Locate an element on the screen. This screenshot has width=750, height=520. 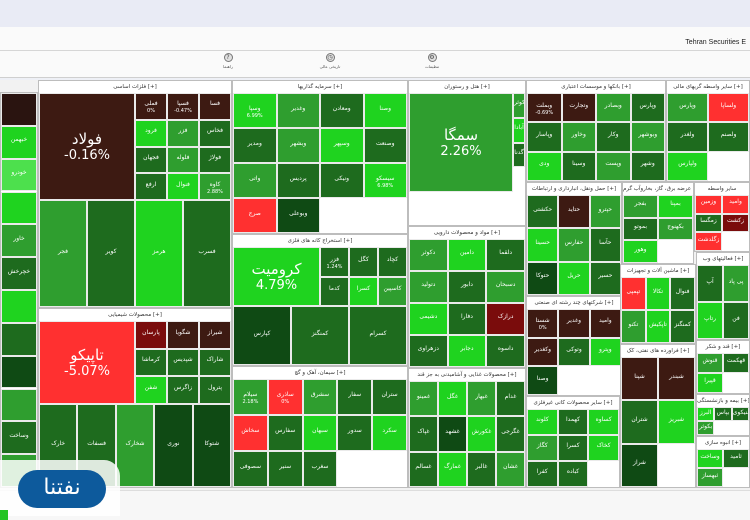
stock-tile: داسوه is located at coordinates (505, 351).